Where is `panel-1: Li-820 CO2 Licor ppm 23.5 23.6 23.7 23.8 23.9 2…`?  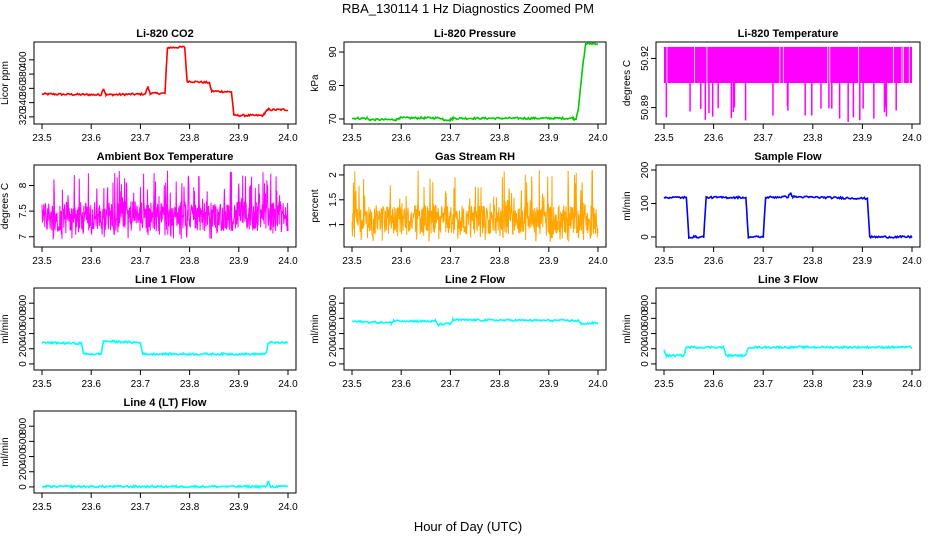 panel-1: Li-820 CO2 Licor ppm 23.5 23.6 23.7 23.8 23.9 2… is located at coordinates (149, 86).